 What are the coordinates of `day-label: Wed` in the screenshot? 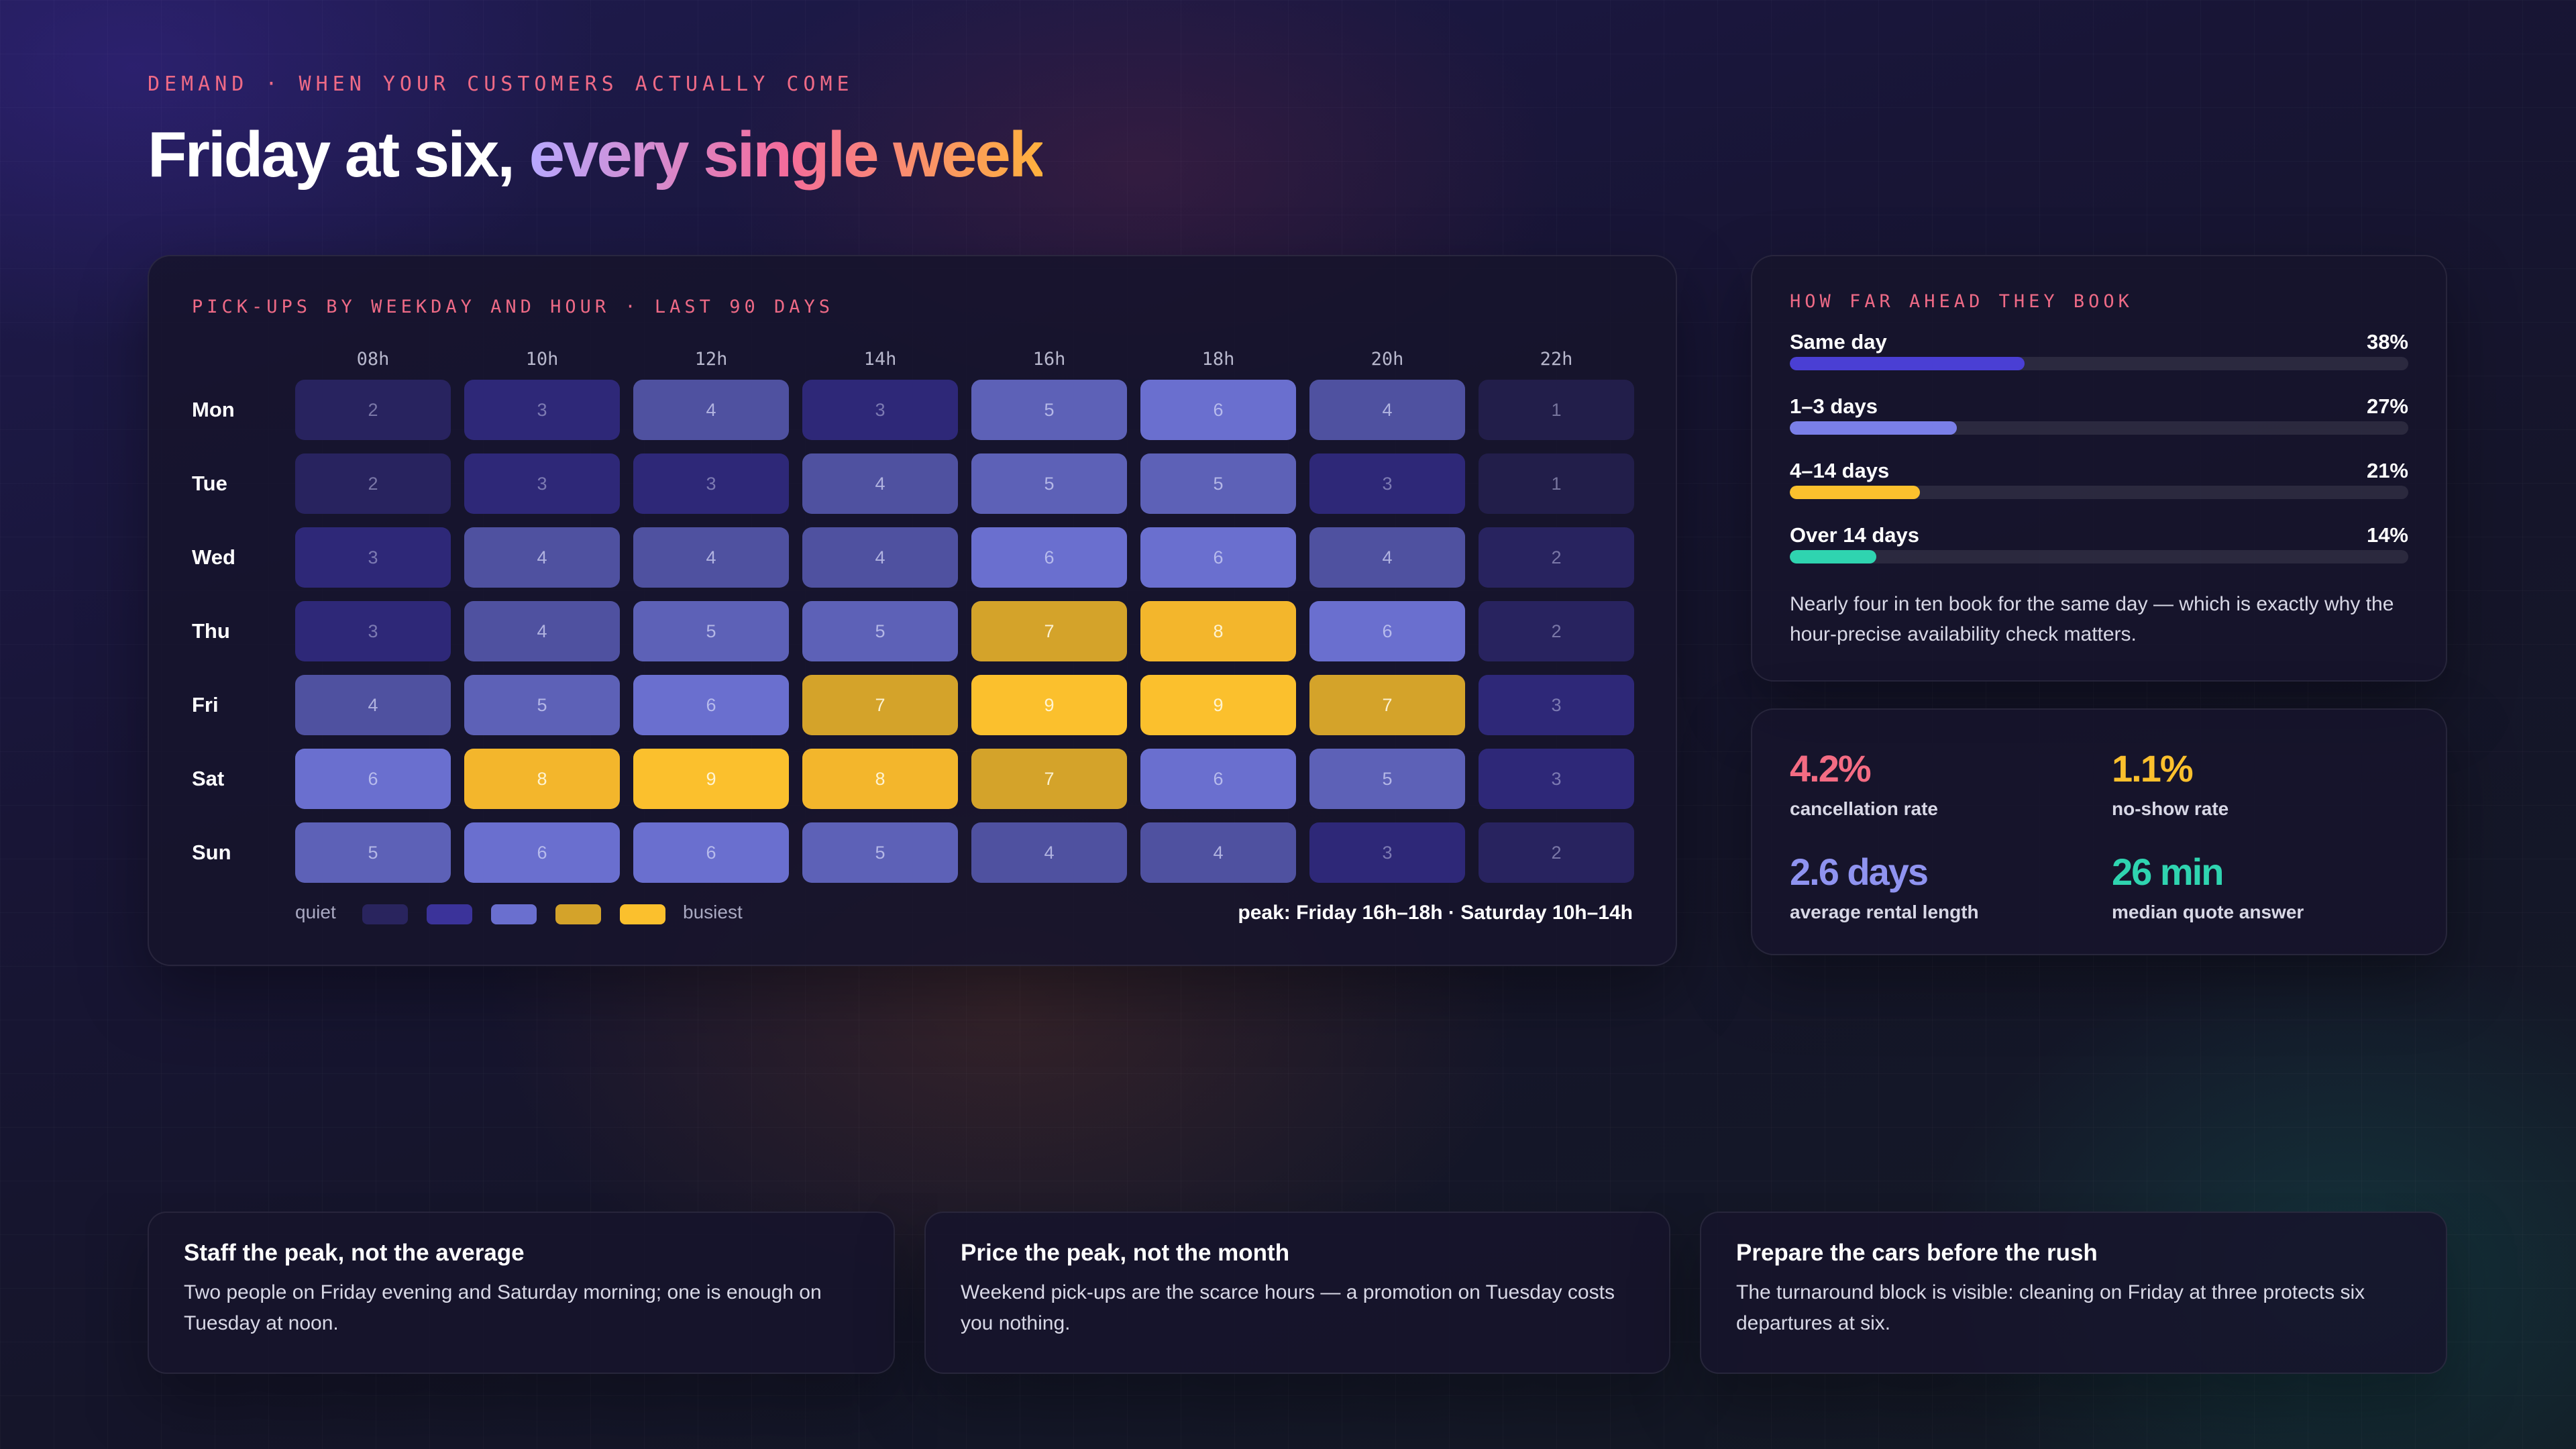 It's located at (213, 557).